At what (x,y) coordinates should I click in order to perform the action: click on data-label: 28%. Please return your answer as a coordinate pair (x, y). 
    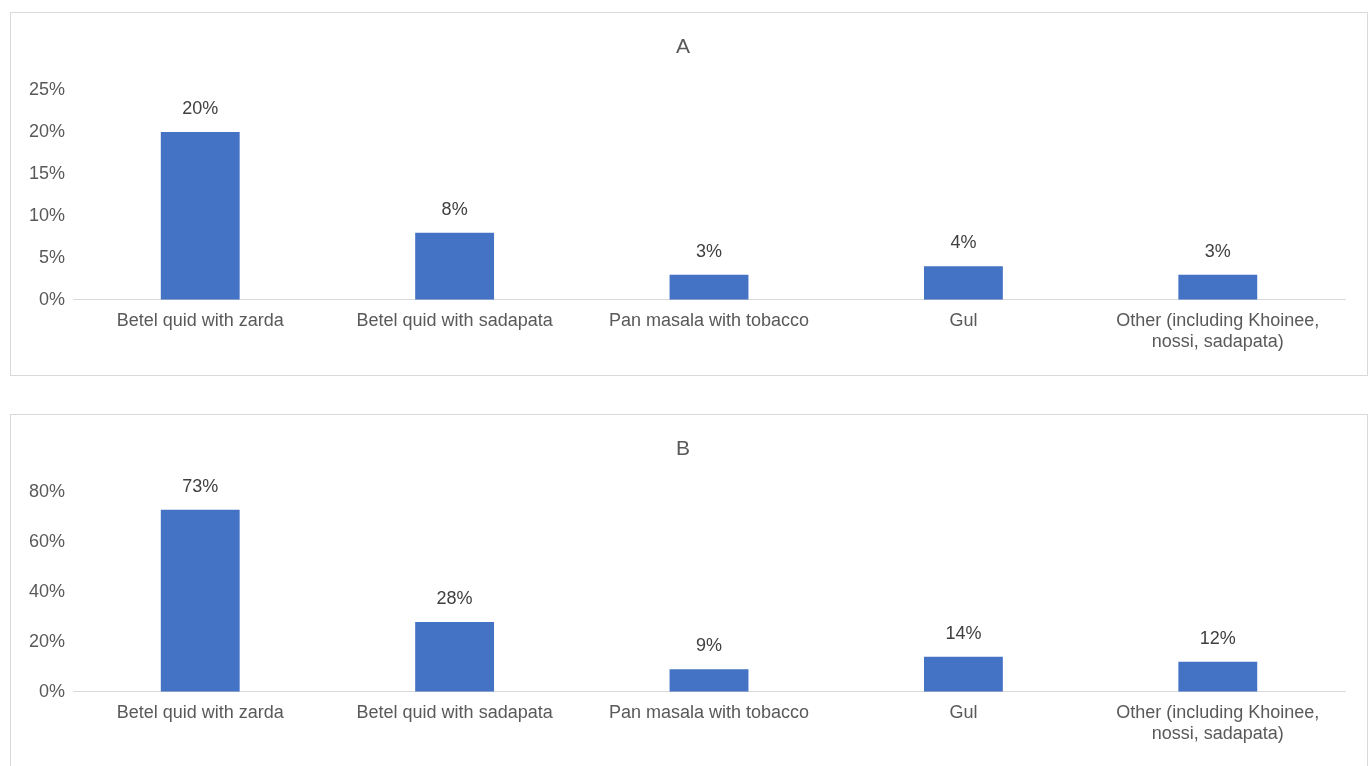
    Looking at the image, I should click on (454, 597).